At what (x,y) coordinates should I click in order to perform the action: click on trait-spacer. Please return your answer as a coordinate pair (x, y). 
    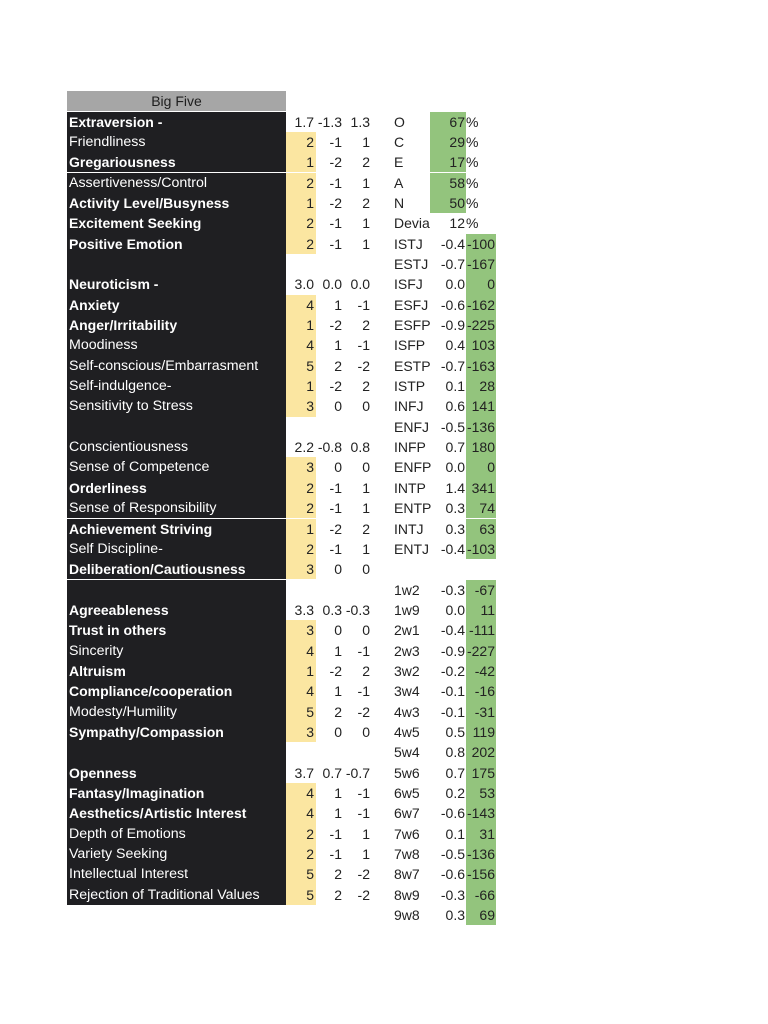
    Looking at the image, I should click on (176, 264).